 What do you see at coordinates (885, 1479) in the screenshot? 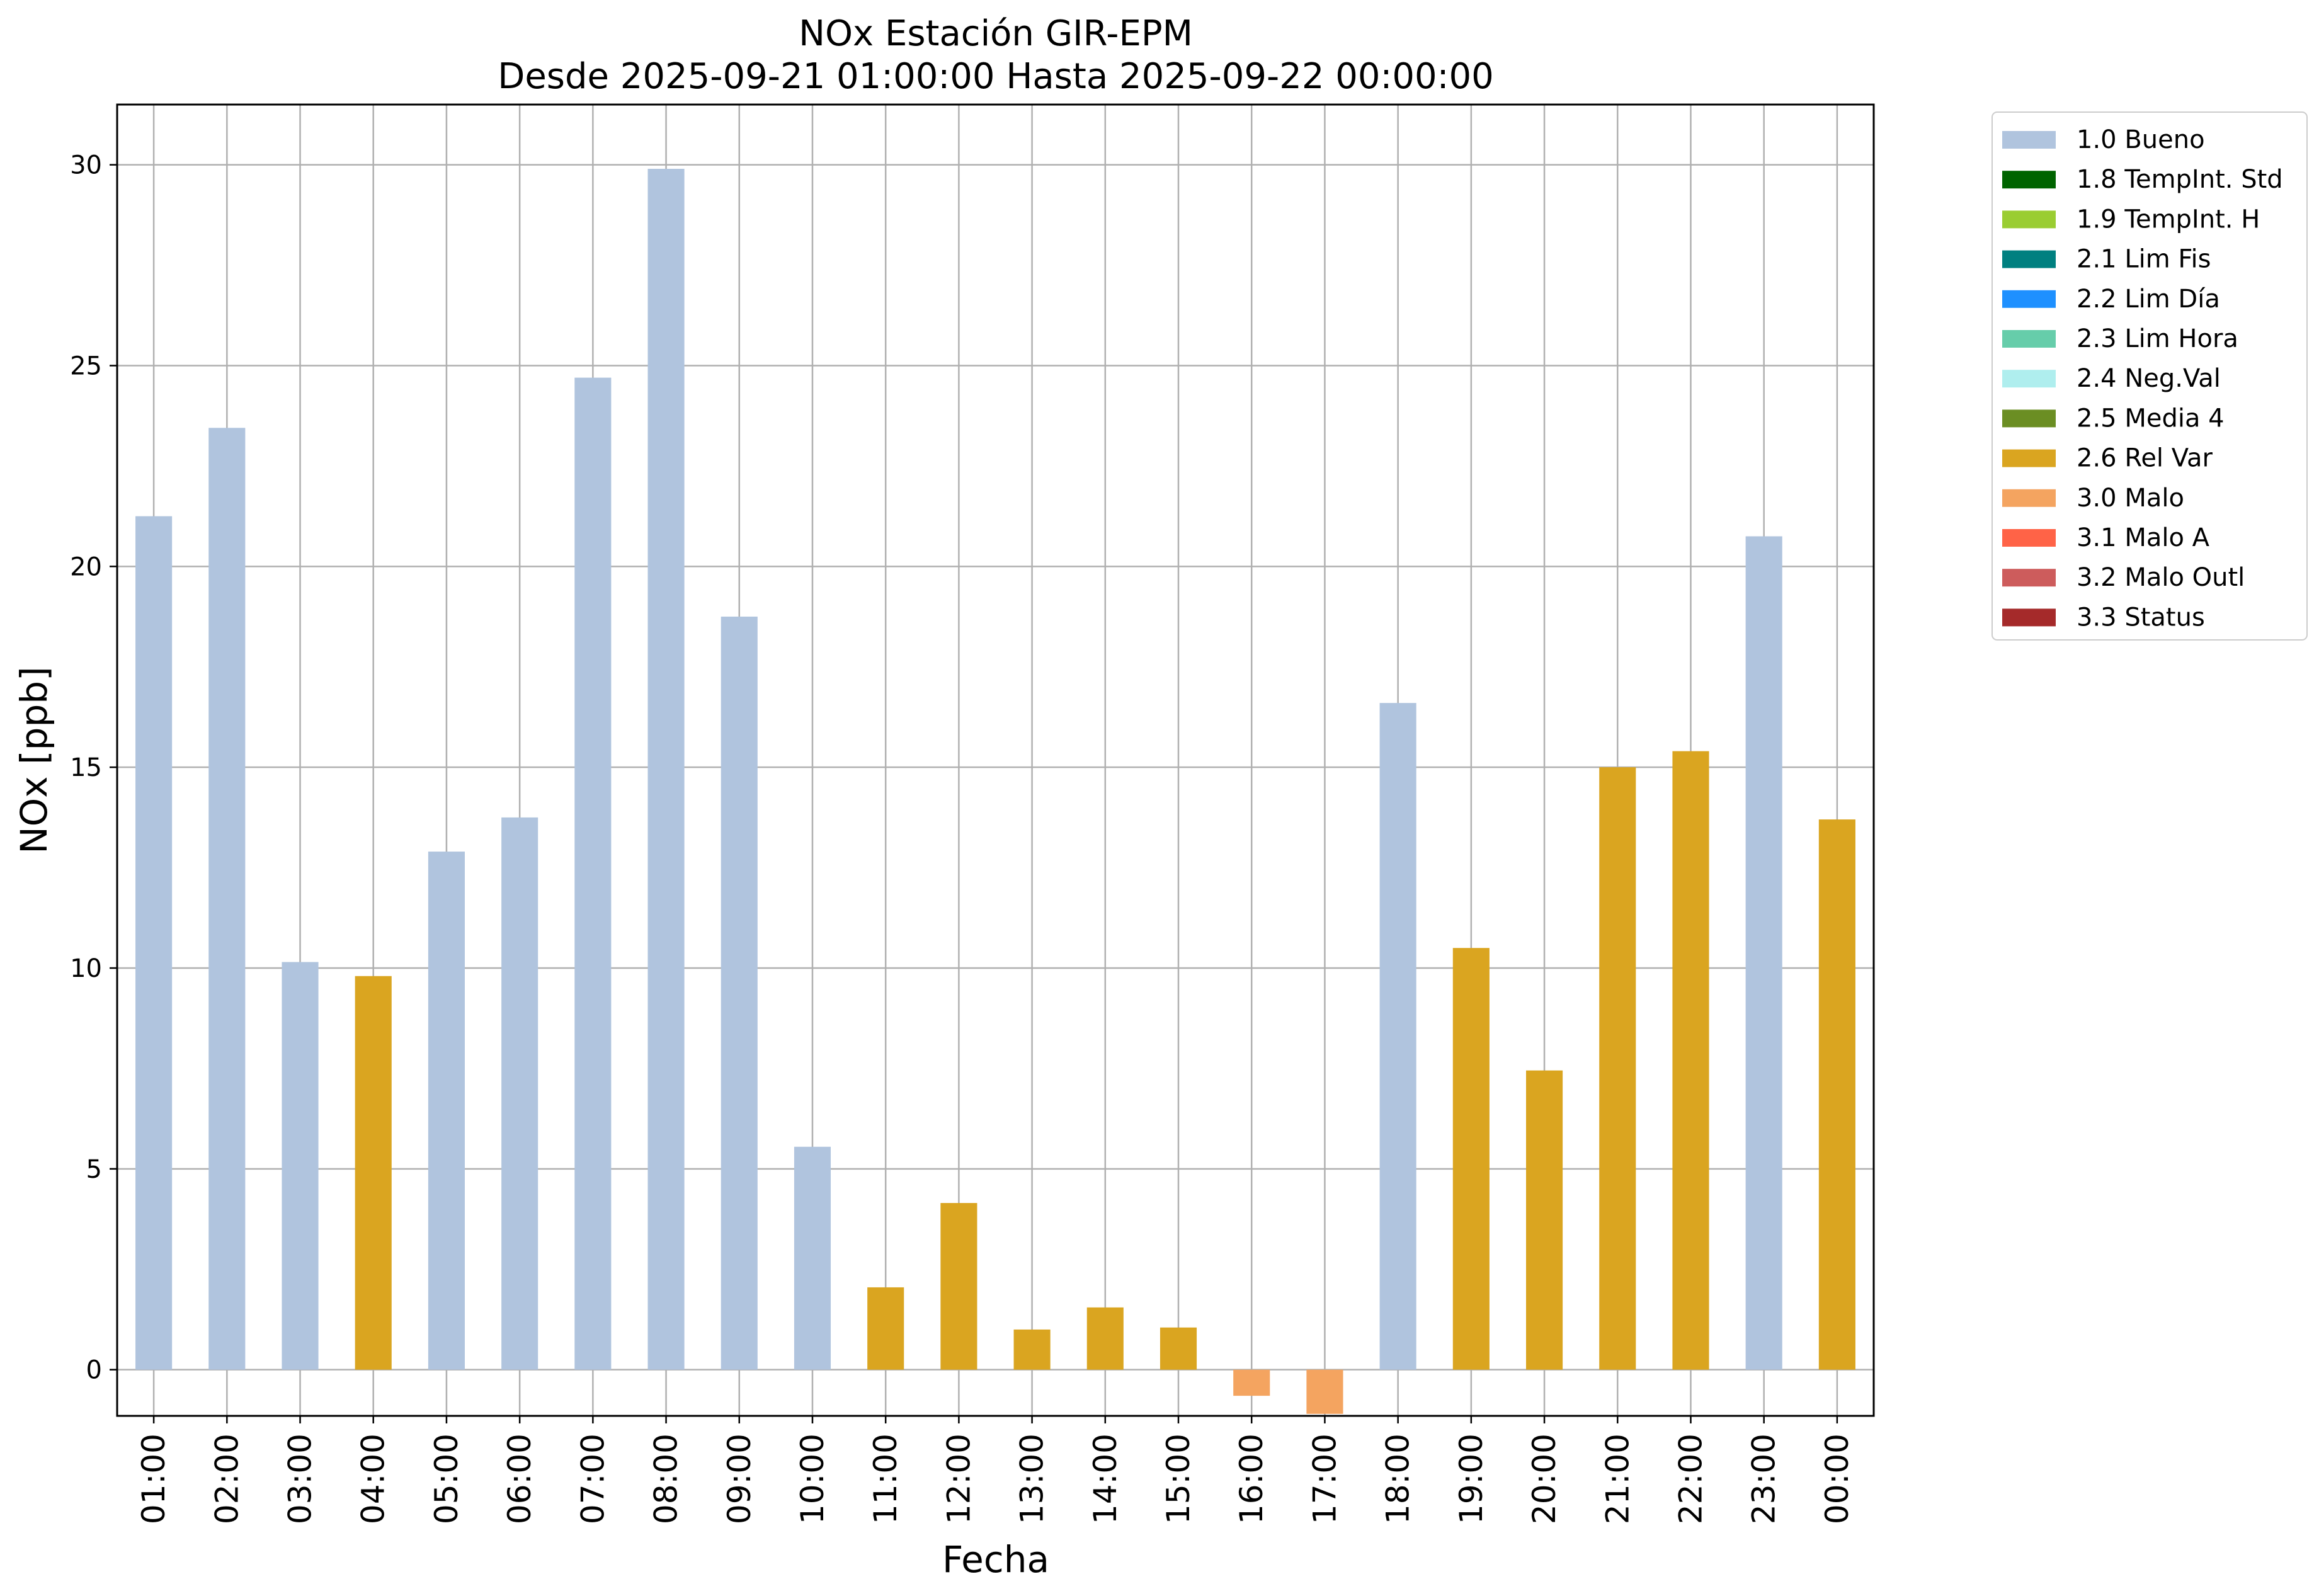
I see `x-tick-label: 11:00` at bounding box center [885, 1479].